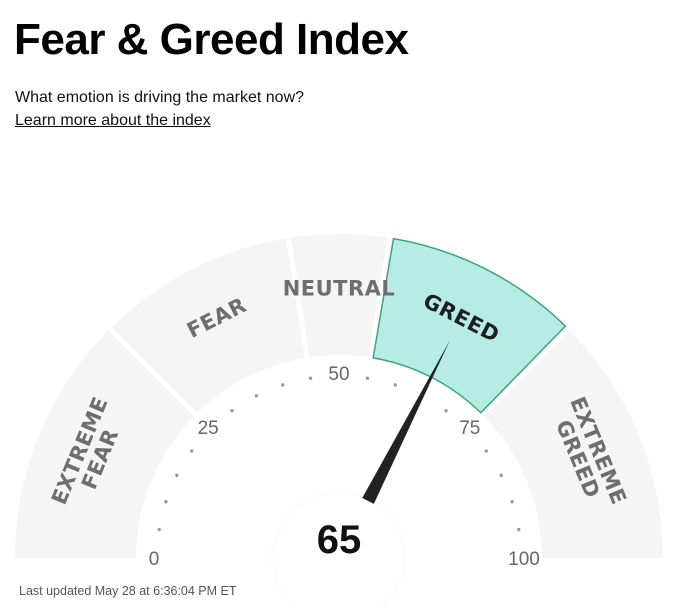  Describe the element at coordinates (572, 443) in the screenshot. I see `segment-extreme-greed` at that location.